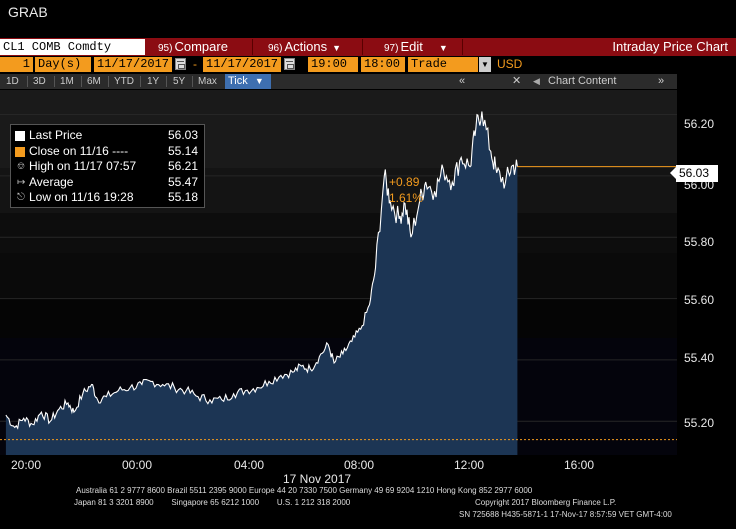 This screenshot has height=529, width=736. I want to click on x-tick-label: 16:00, so click(579, 465).